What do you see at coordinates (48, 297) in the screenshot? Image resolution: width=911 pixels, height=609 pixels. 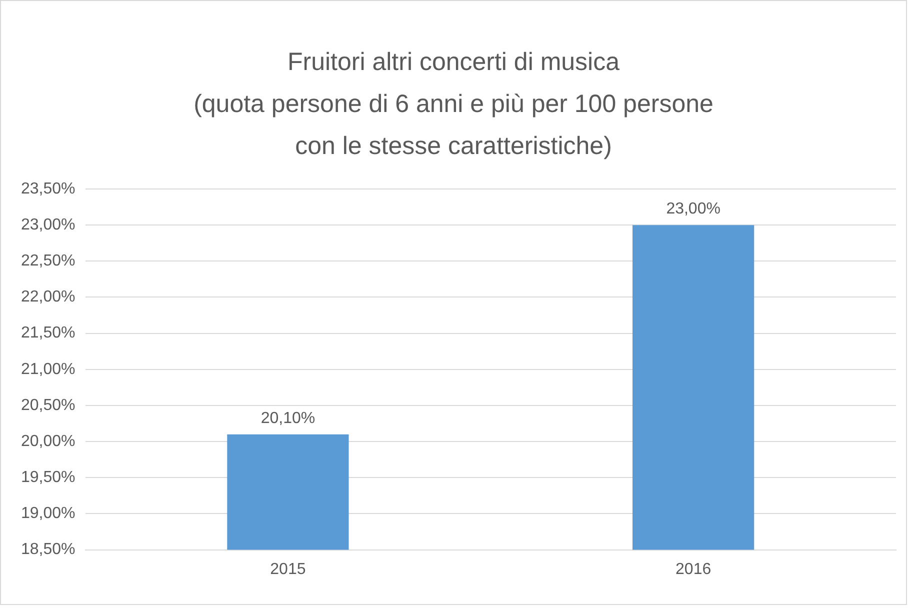 I see `y-tick-label: 22,00%` at bounding box center [48, 297].